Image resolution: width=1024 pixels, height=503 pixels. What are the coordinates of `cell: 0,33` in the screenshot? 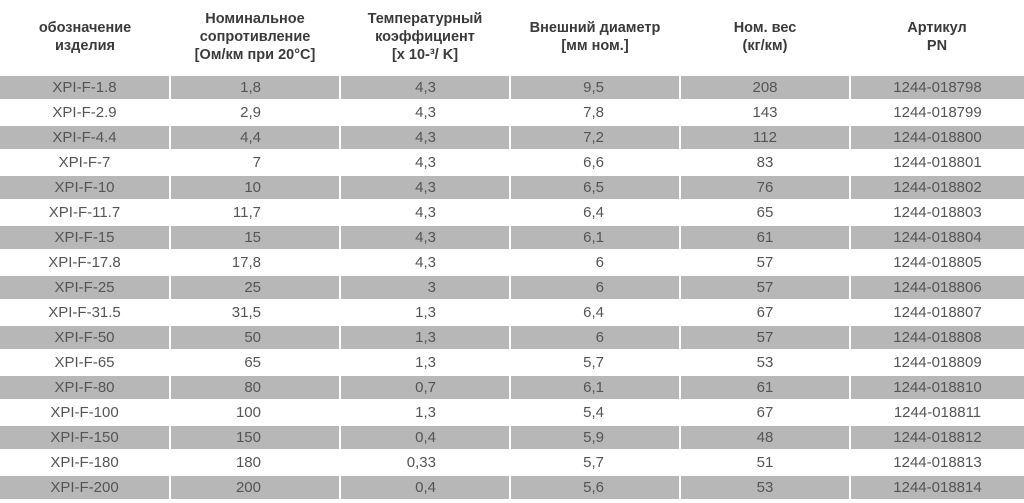 It's located at (424, 462).